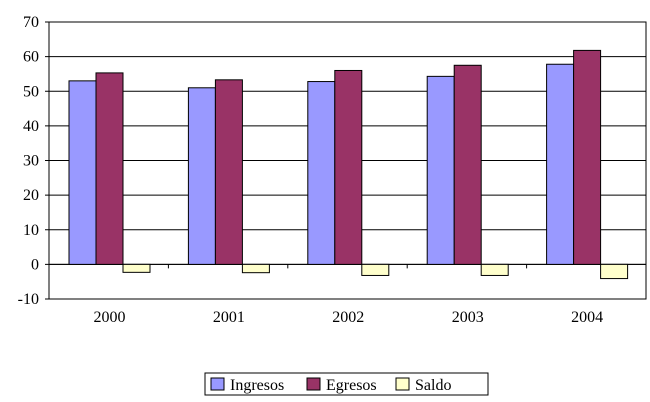  I want to click on bar-saldo-2003, so click(494, 269).